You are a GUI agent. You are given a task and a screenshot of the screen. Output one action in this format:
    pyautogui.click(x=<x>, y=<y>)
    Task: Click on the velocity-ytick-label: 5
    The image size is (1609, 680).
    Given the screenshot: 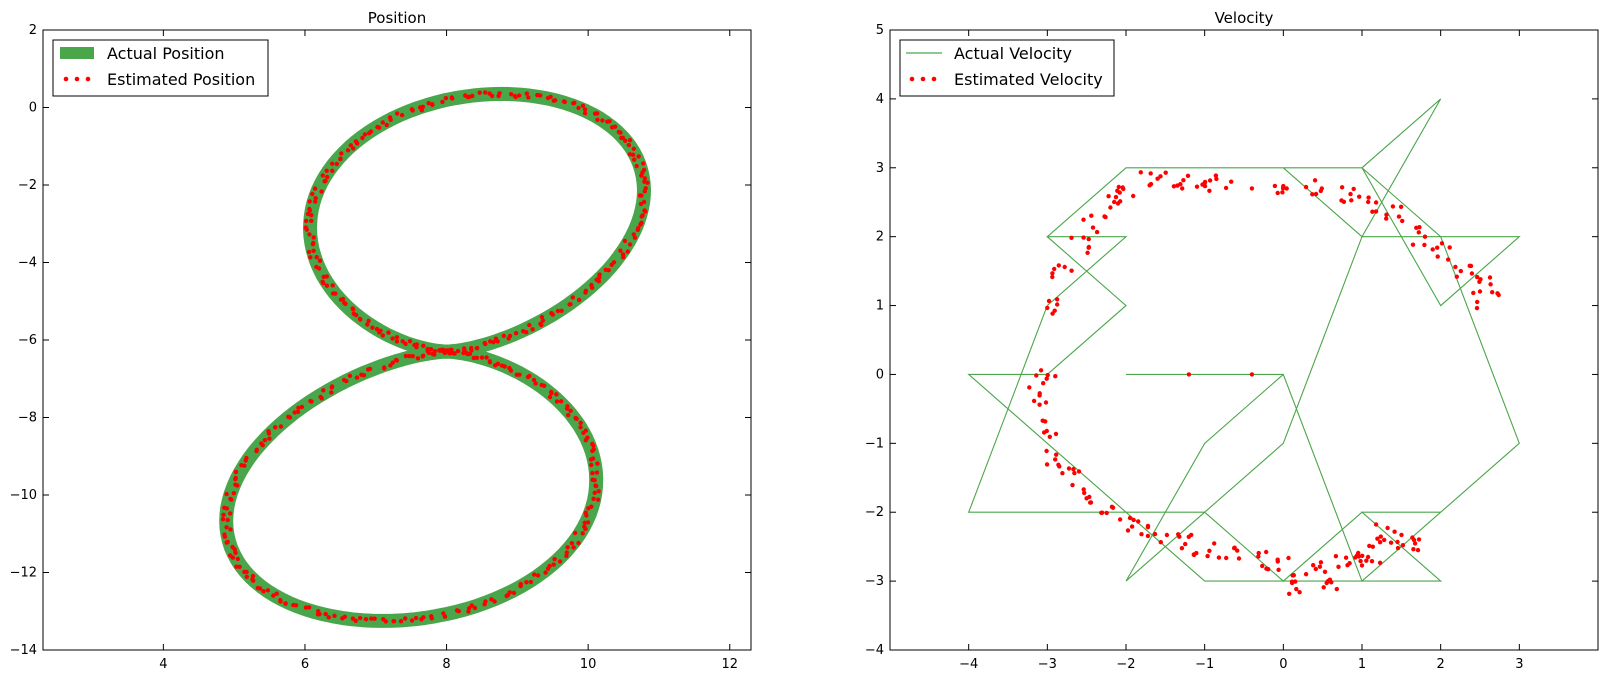 What is the action you would take?
    pyautogui.click(x=880, y=30)
    